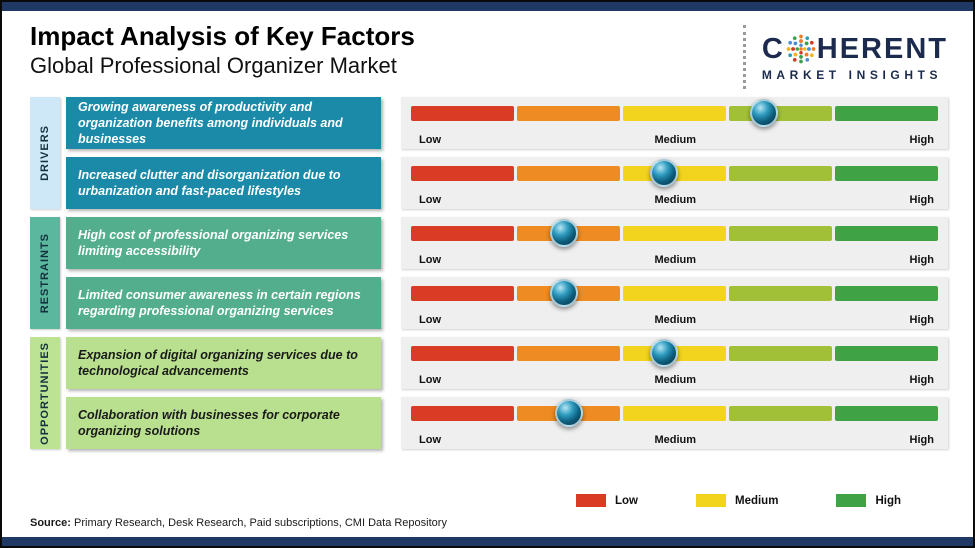  I want to click on legend-item-high: High, so click(868, 500).